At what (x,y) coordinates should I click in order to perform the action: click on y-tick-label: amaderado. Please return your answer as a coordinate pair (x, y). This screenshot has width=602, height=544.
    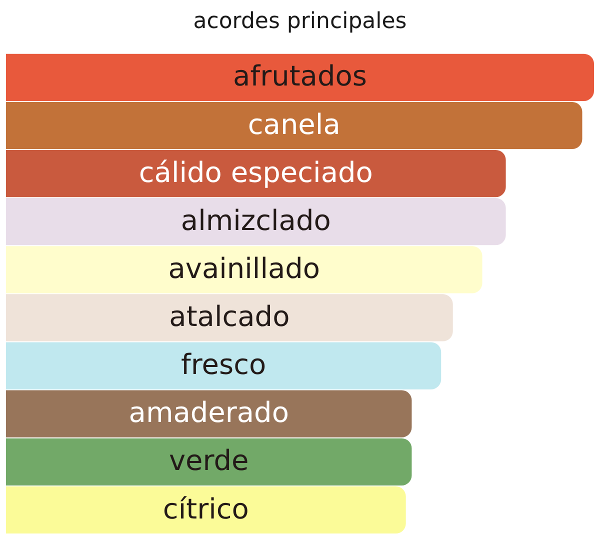
    Looking at the image, I should click on (208, 413).